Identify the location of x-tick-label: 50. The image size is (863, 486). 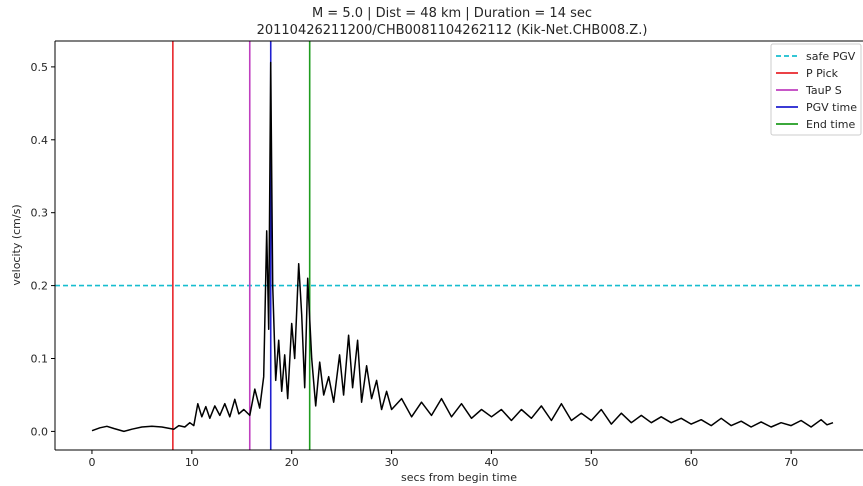
(591, 462).